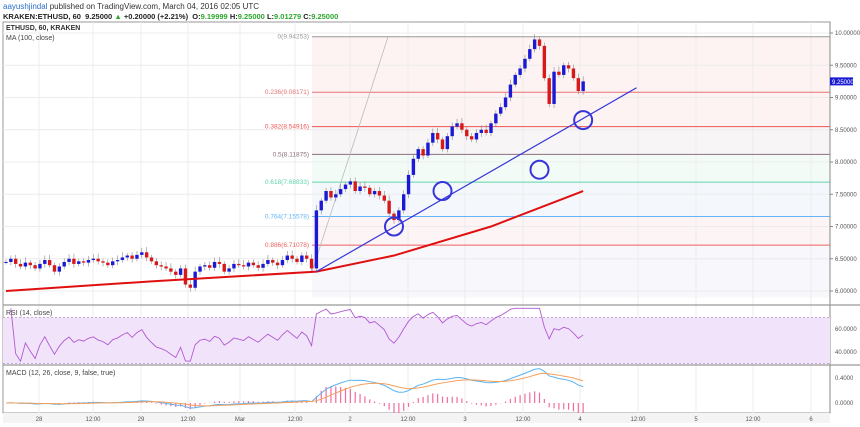 Image resolution: width=860 pixels, height=427 pixels. I want to click on time-axis, so click(416, 418).